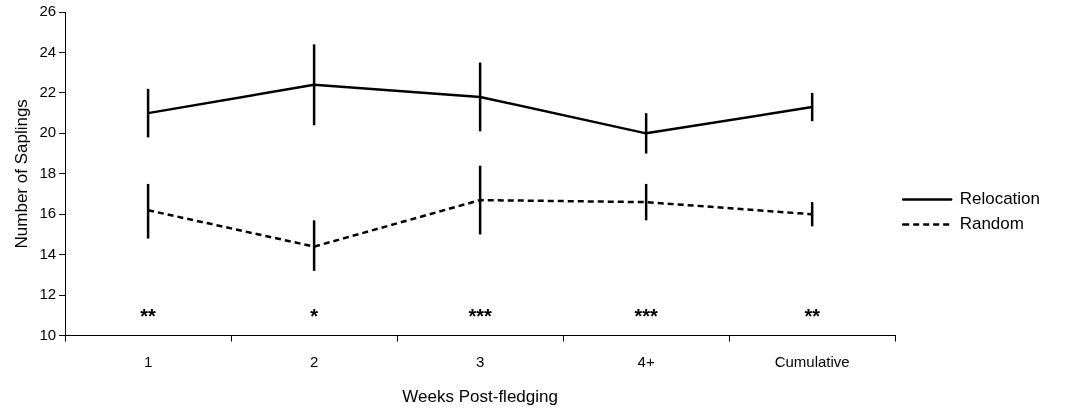  I want to click on y-tick-label: 16, so click(48, 213).